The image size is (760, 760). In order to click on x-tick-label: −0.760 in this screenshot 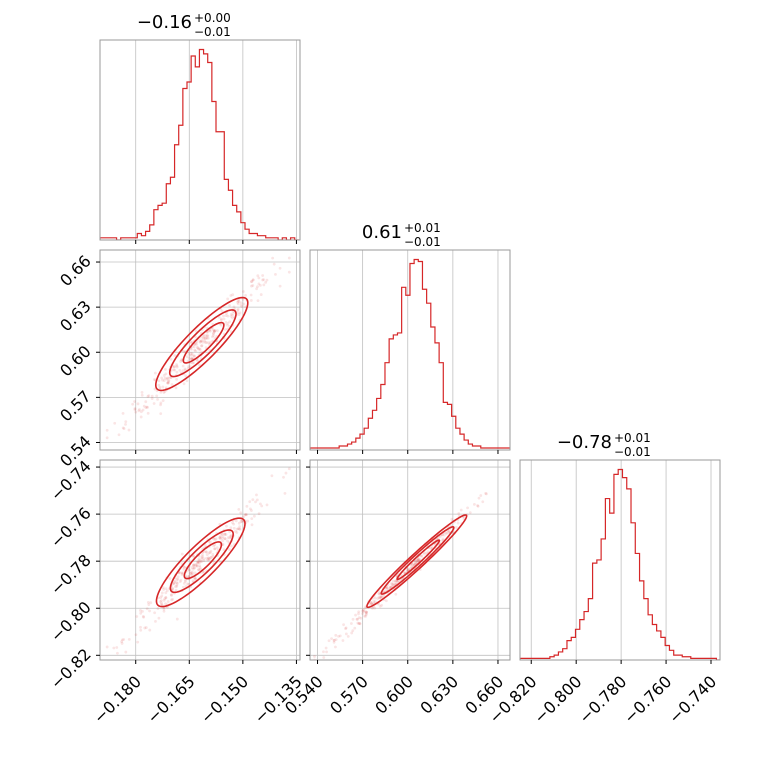, I will do `click(647, 699)`.